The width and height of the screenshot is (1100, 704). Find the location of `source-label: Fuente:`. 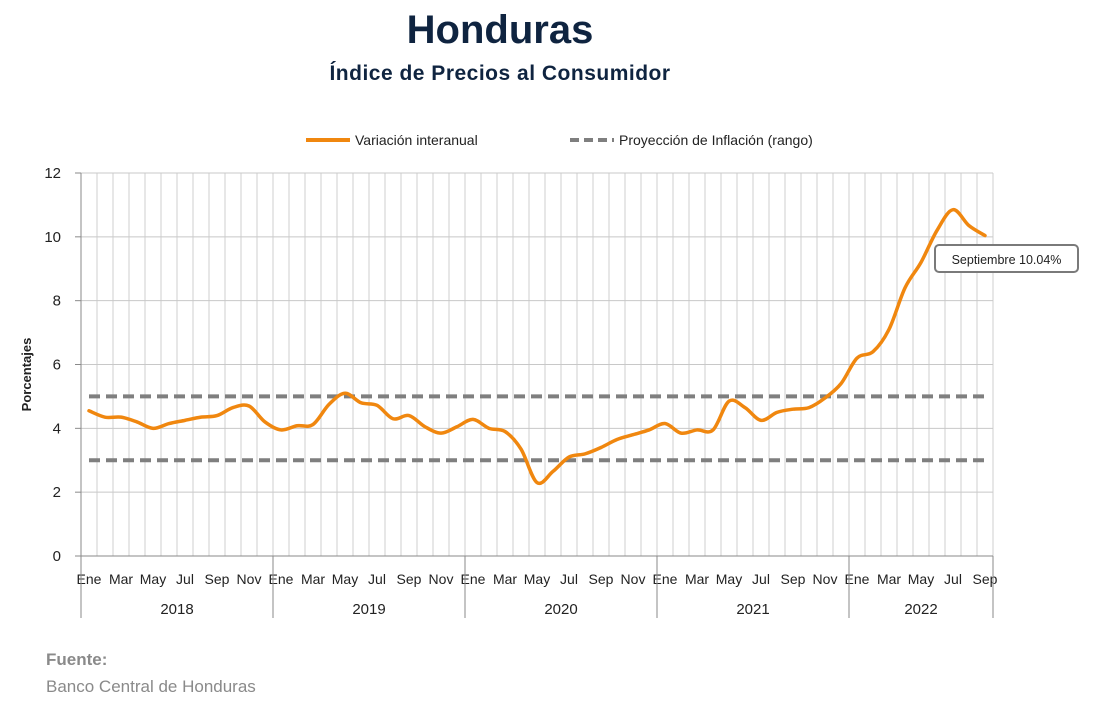

source-label: Fuente: is located at coordinates (77, 659).